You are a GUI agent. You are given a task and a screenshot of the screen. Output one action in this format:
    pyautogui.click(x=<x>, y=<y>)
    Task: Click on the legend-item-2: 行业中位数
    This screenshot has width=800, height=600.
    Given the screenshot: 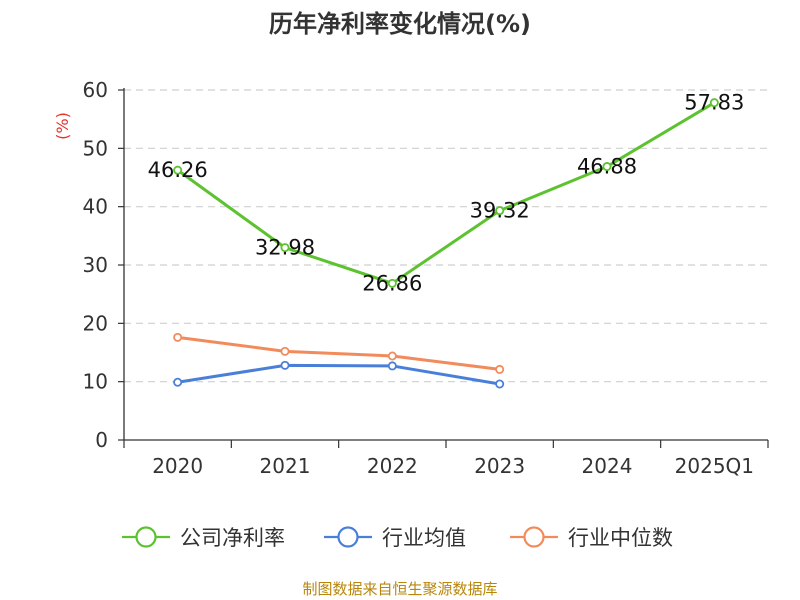 What is the action you would take?
    pyautogui.click(x=591, y=538)
    